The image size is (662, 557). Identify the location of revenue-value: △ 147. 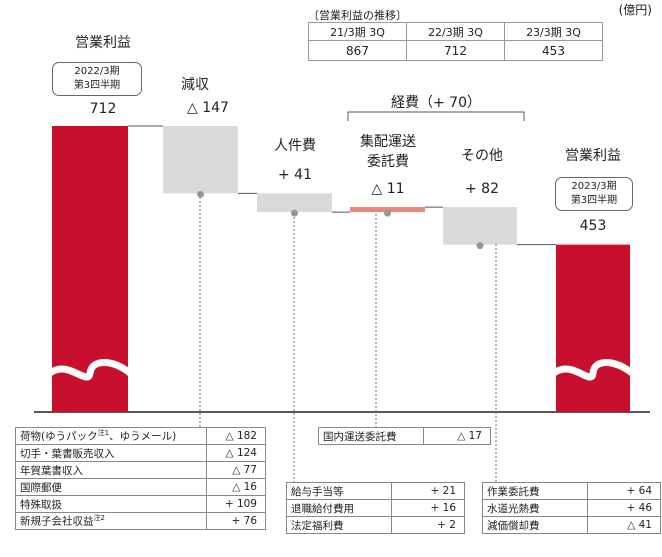
(208, 108).